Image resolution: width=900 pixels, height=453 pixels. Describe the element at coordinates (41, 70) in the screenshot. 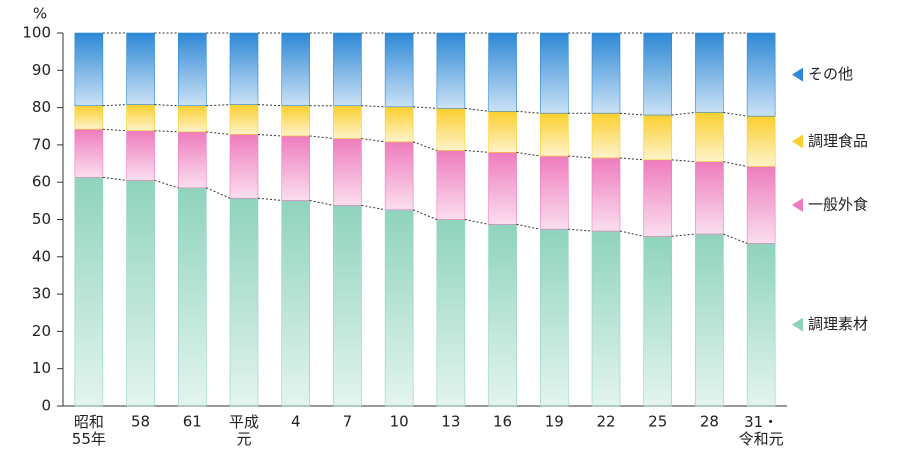

I see `y-tick-label: 90` at that location.